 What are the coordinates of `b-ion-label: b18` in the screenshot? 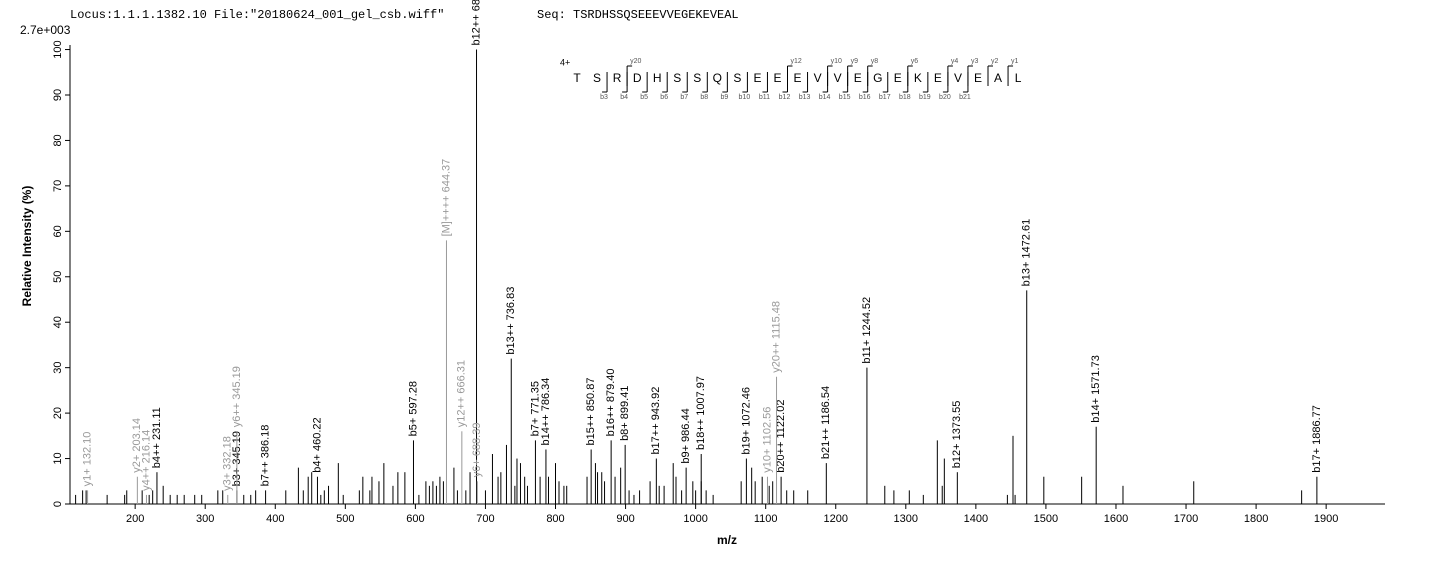 It's located at (905, 97).